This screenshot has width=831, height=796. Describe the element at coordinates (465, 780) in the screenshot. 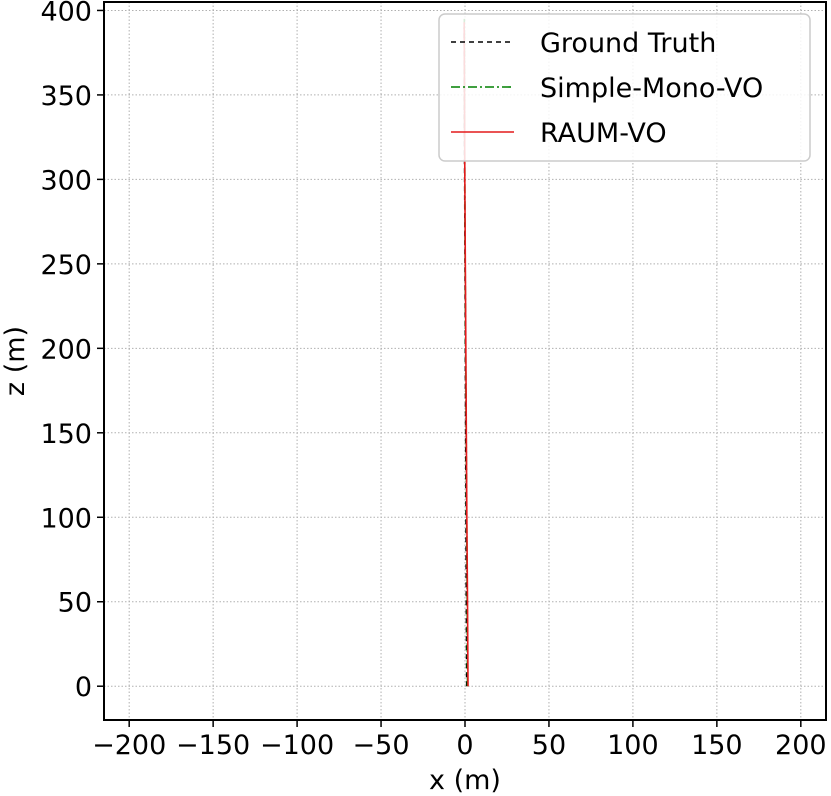

I see `x-axis-label: x (m)` at that location.